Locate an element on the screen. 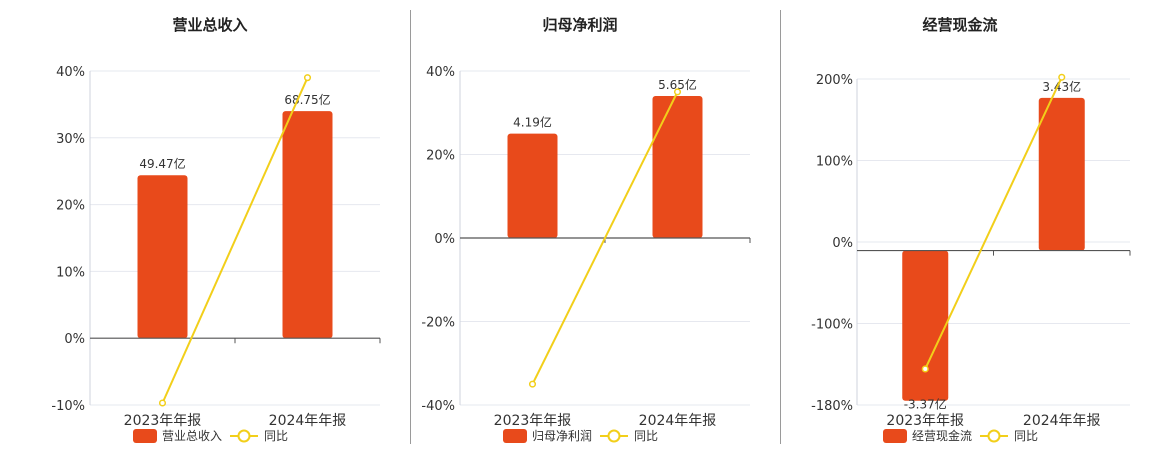  chart-title-net-profit: 归母净利润 is located at coordinates (580, 25).